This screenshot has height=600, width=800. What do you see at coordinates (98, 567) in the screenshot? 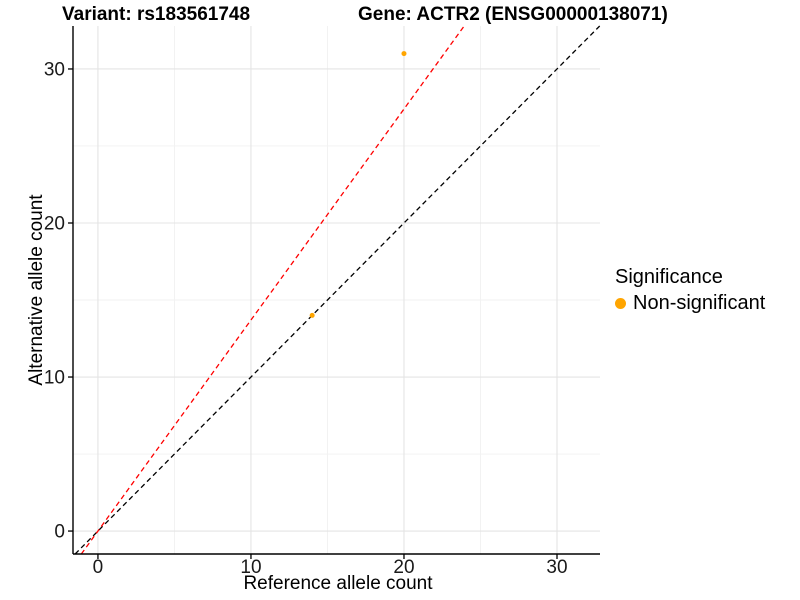
I see `x-tick-label: 0` at bounding box center [98, 567].